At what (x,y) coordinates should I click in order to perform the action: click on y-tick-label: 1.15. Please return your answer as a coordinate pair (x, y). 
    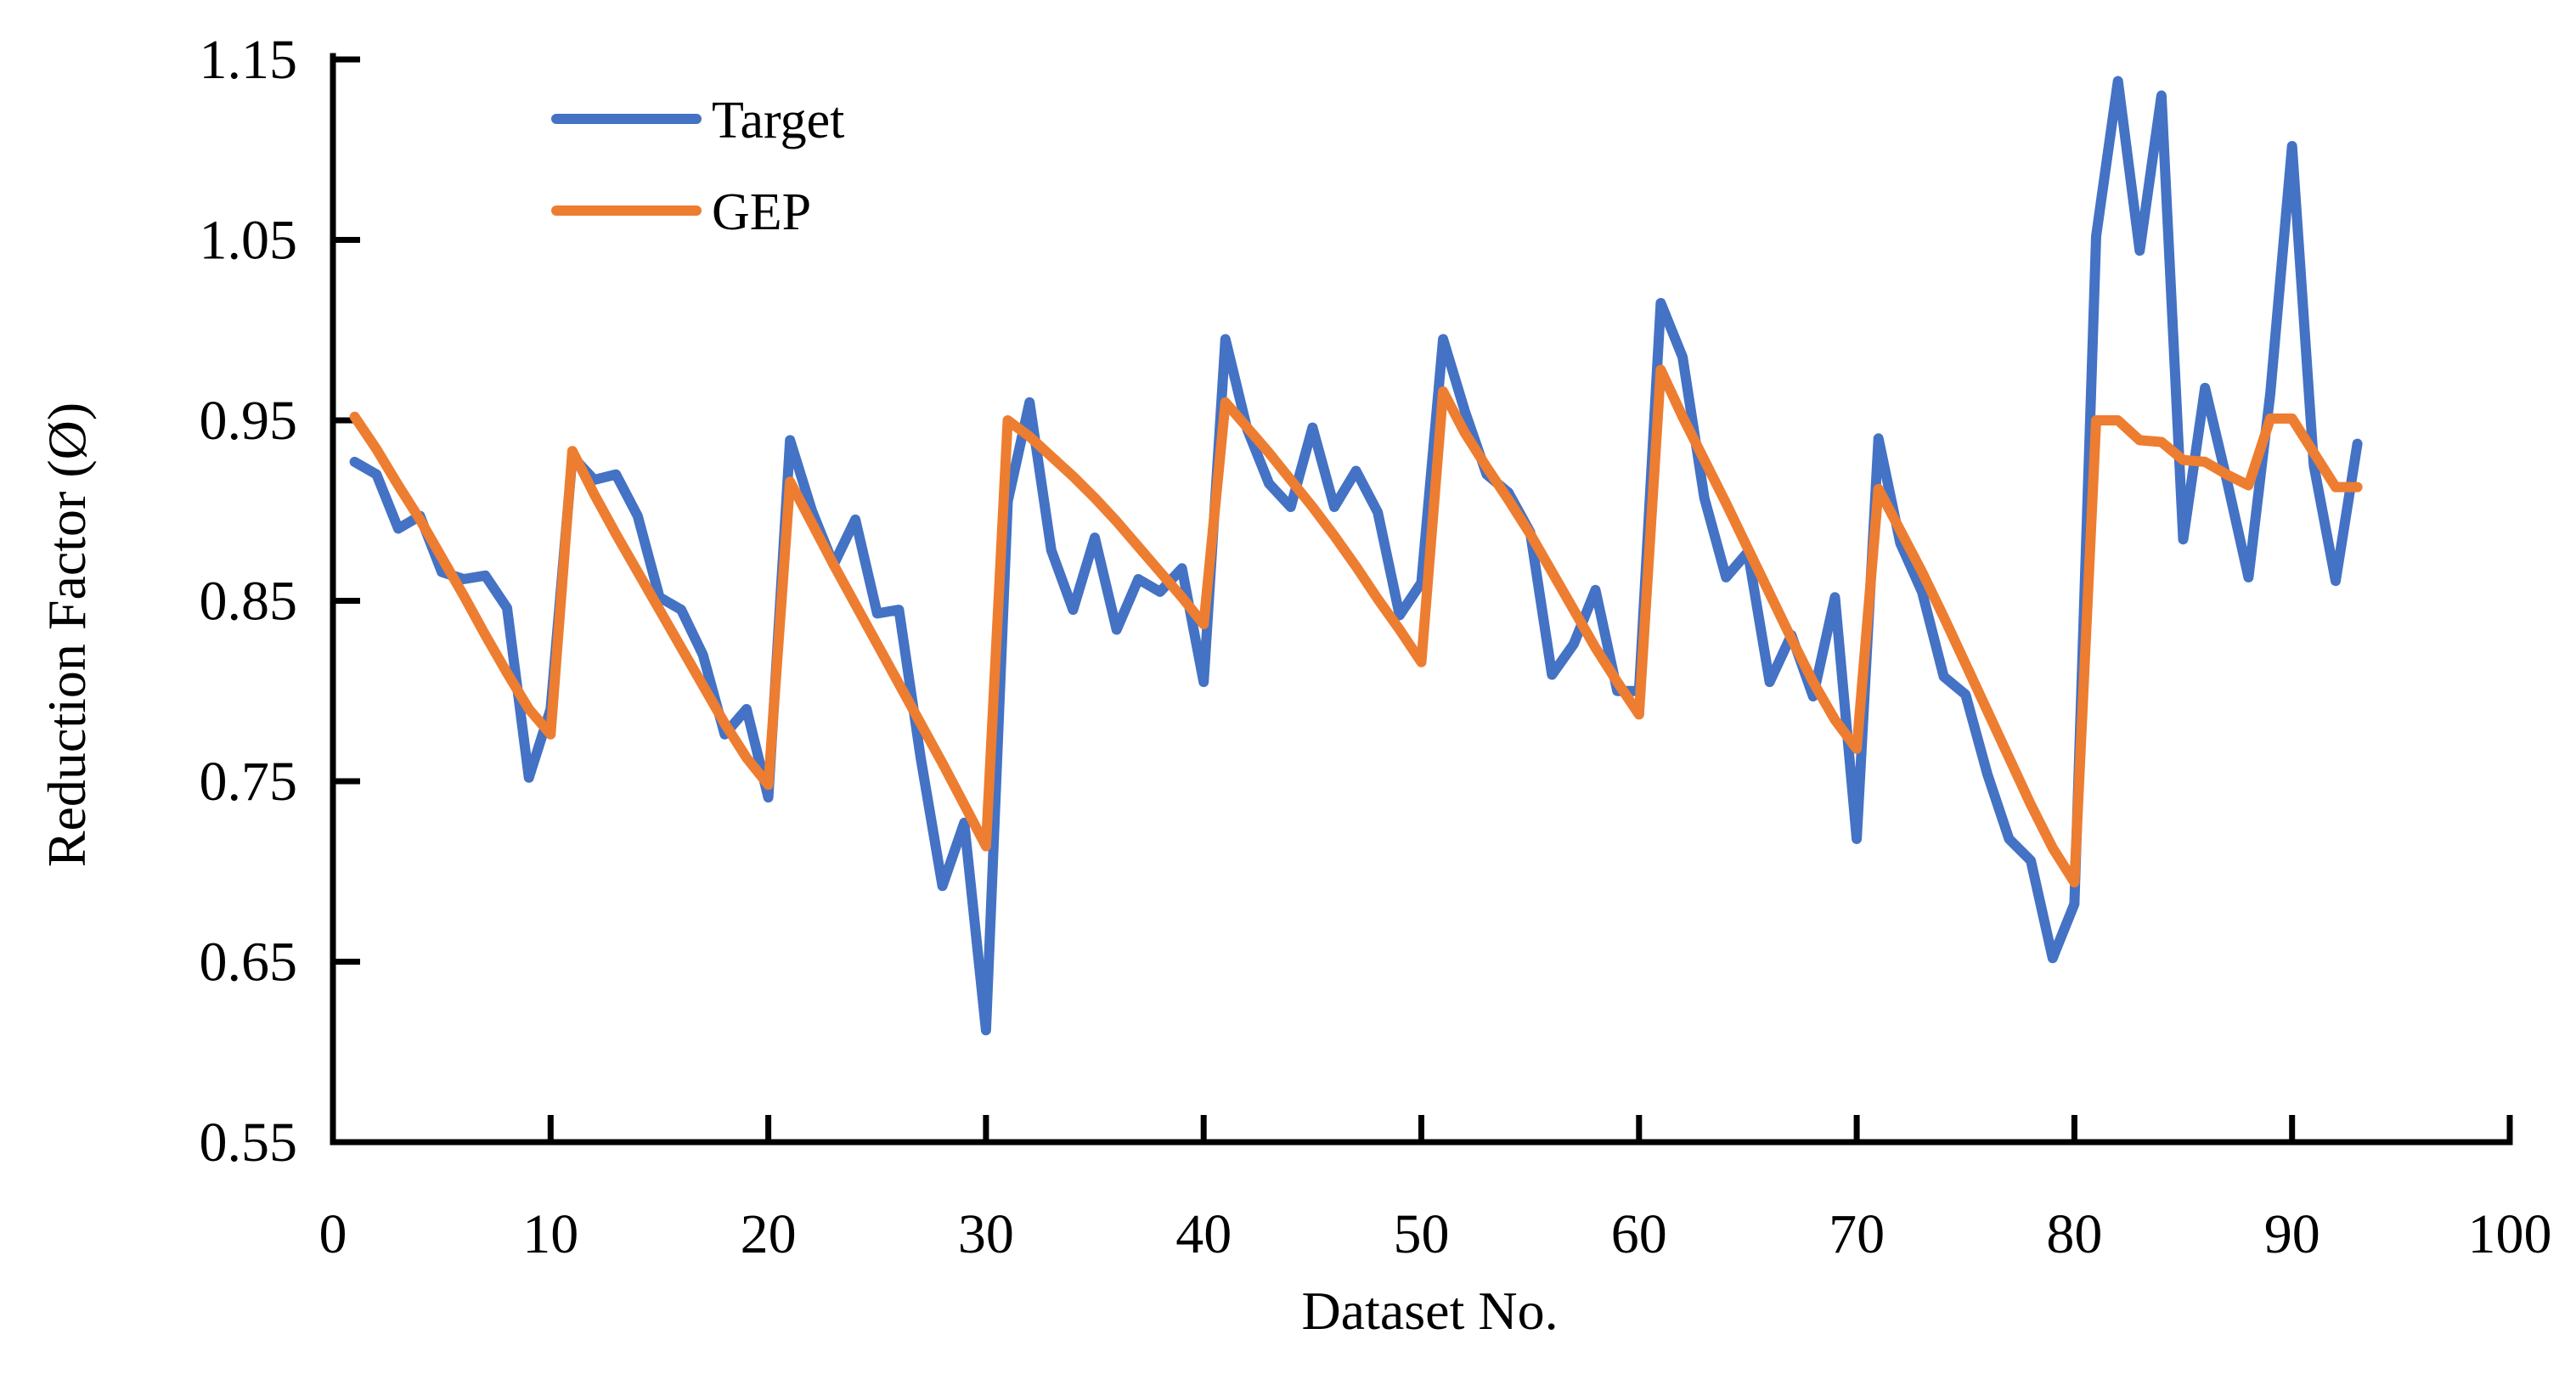
    Looking at the image, I should click on (249, 60).